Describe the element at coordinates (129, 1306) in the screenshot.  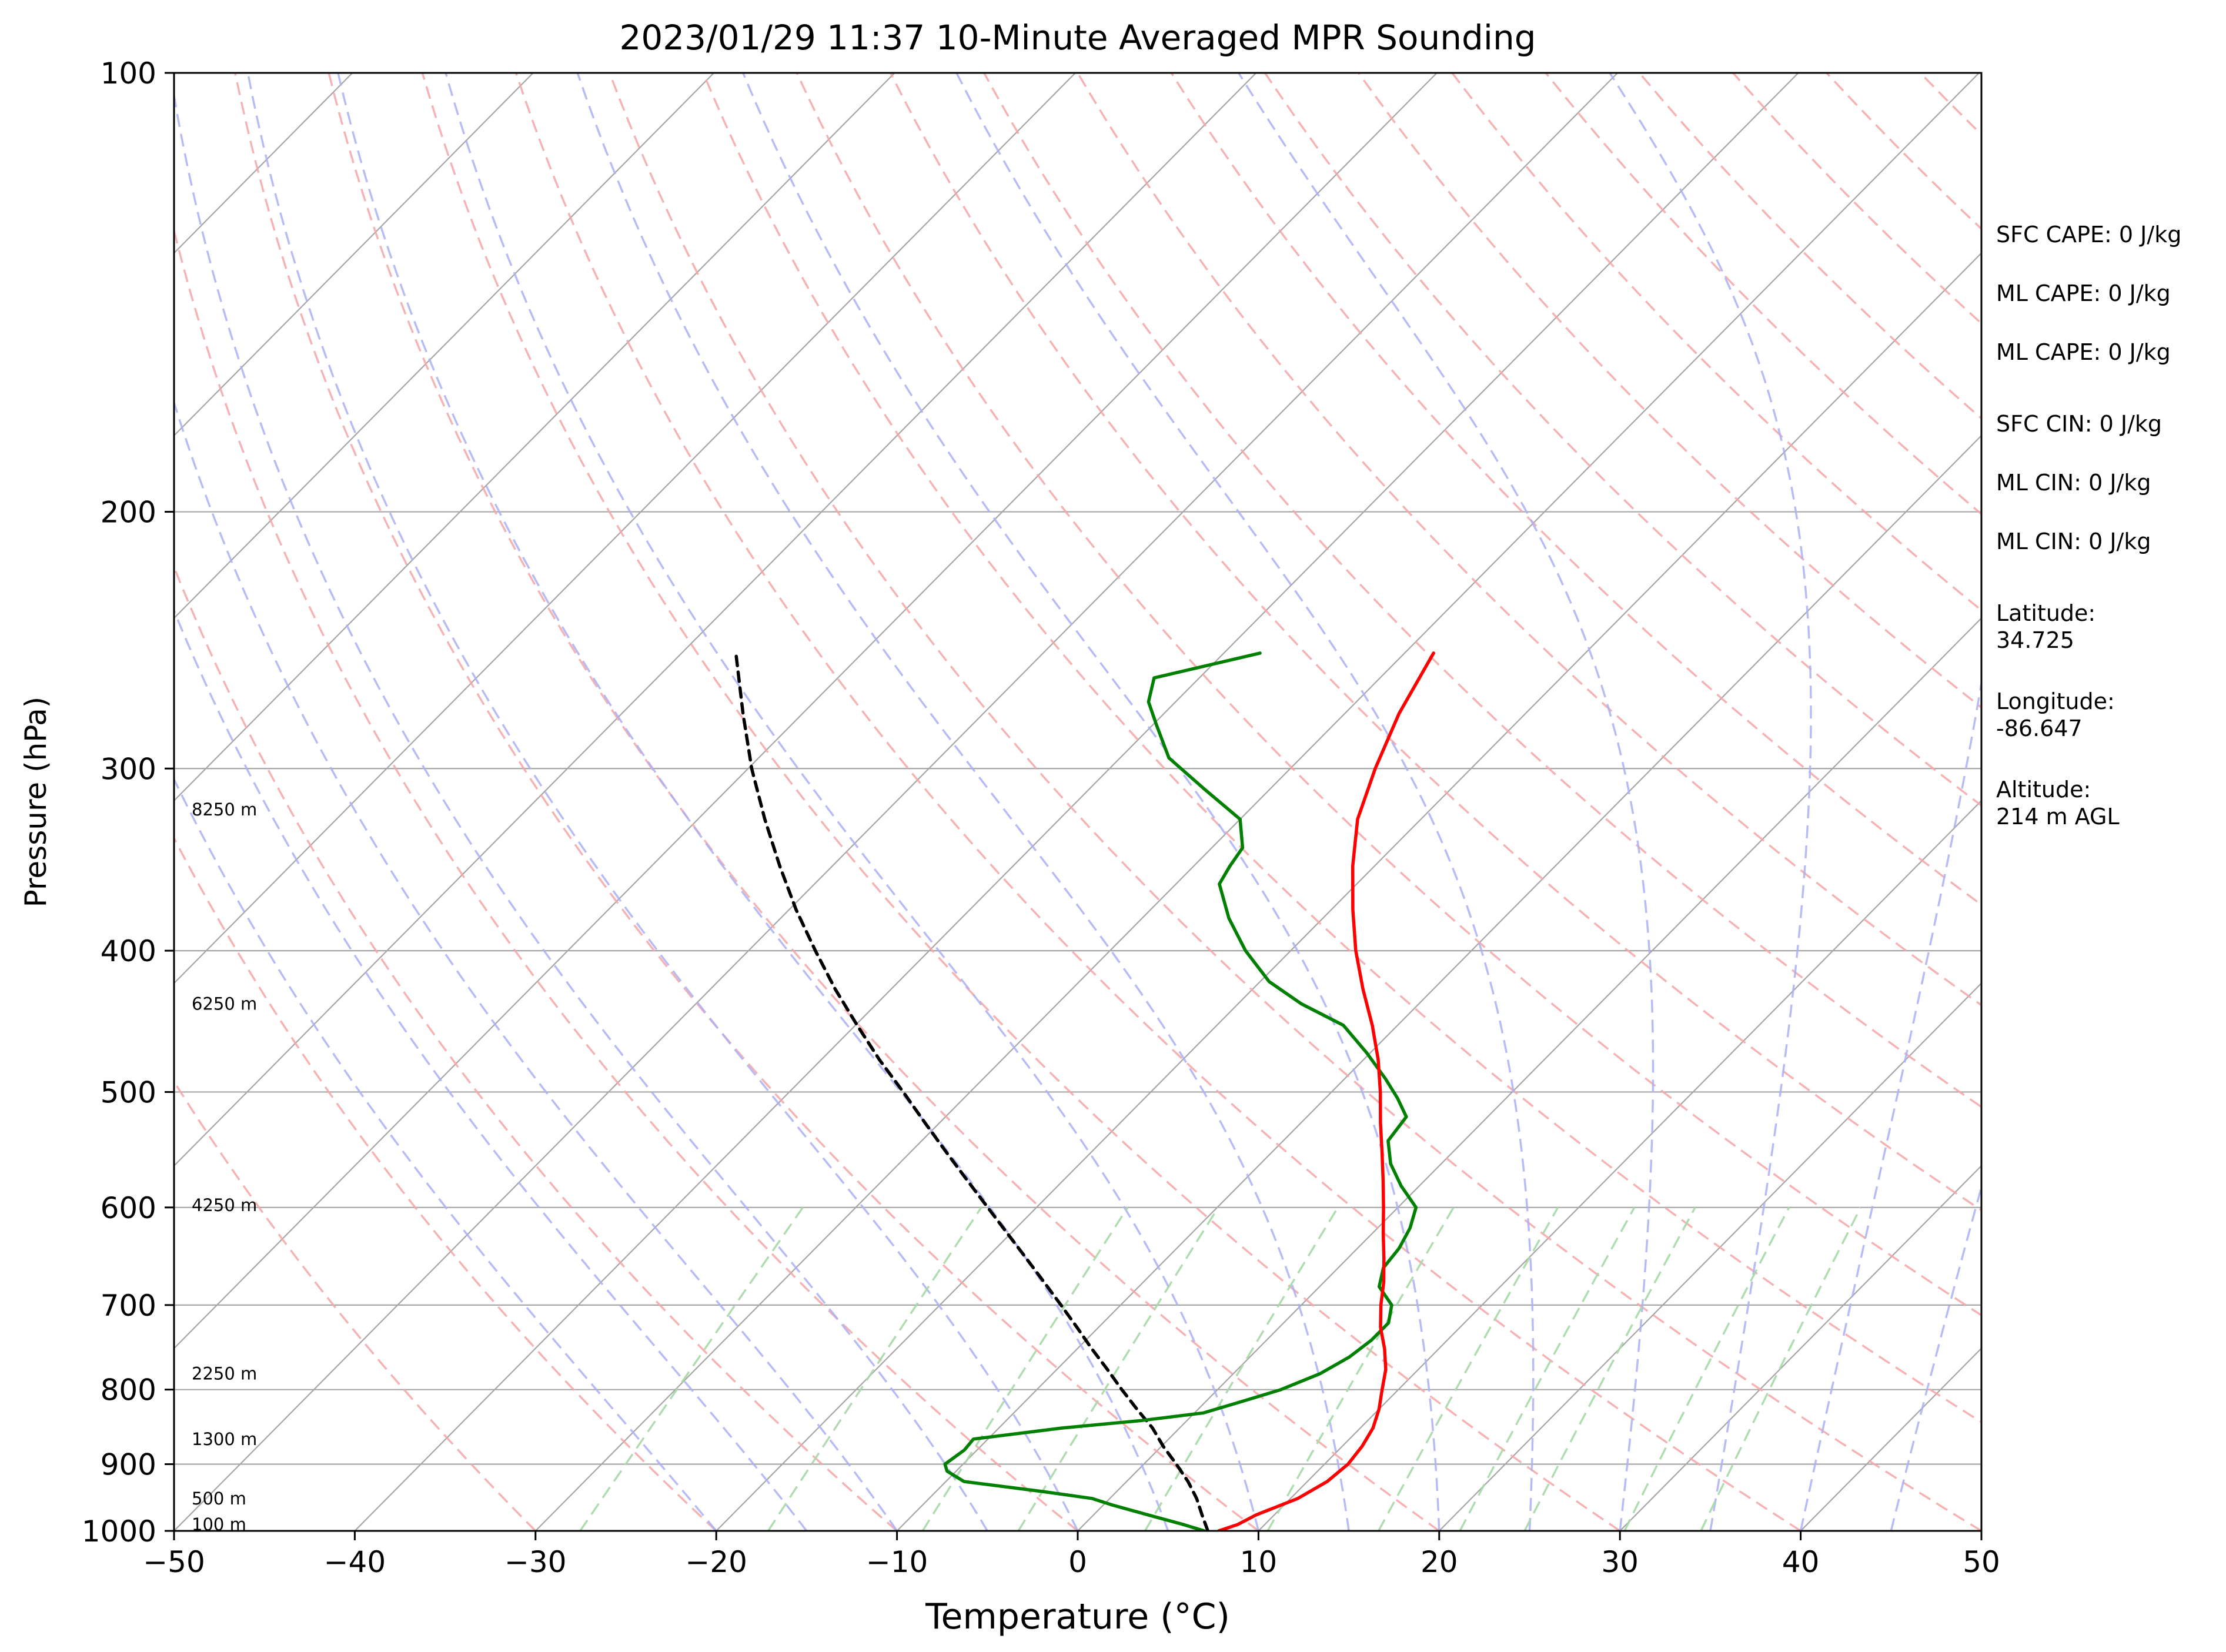
I see `y-tick-label: 700` at that location.